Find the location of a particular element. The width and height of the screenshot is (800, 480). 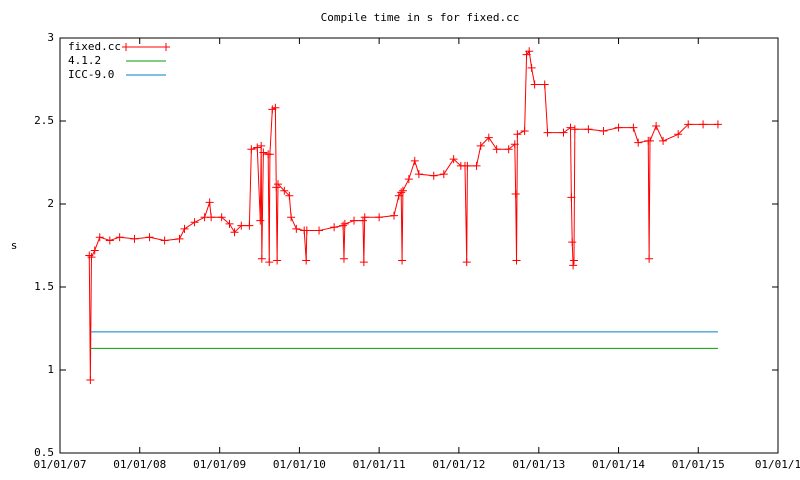

x-tick-label: 01/01/1 is located at coordinates (777, 464).